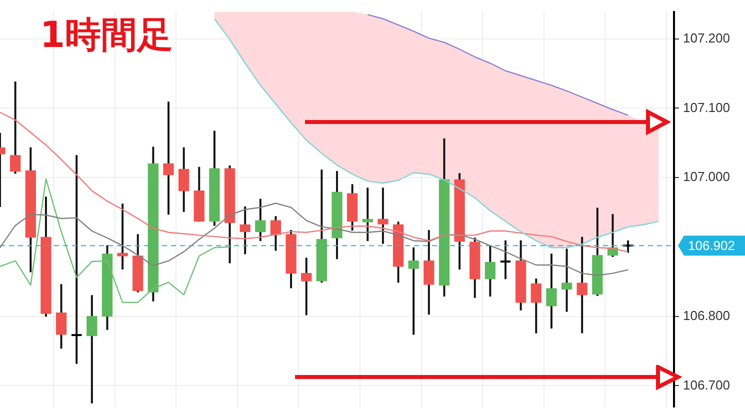  Describe the element at coordinates (706, 384) in the screenshot. I see `y-tick-label: 106.700` at that location.